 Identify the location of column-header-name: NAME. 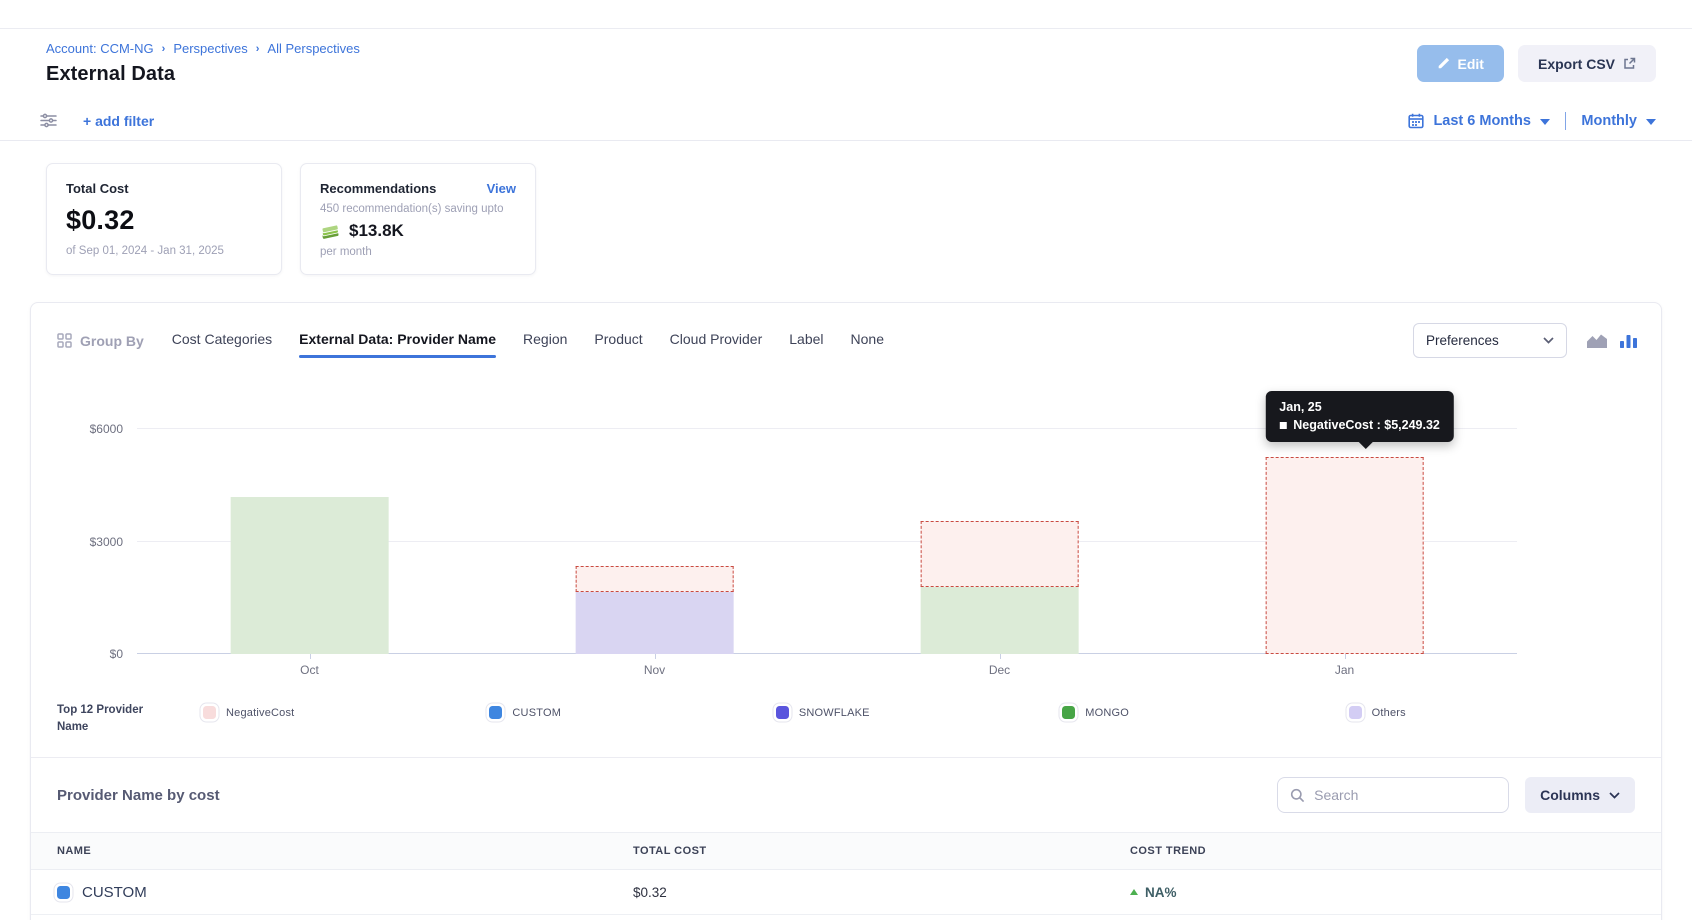
(74, 851).